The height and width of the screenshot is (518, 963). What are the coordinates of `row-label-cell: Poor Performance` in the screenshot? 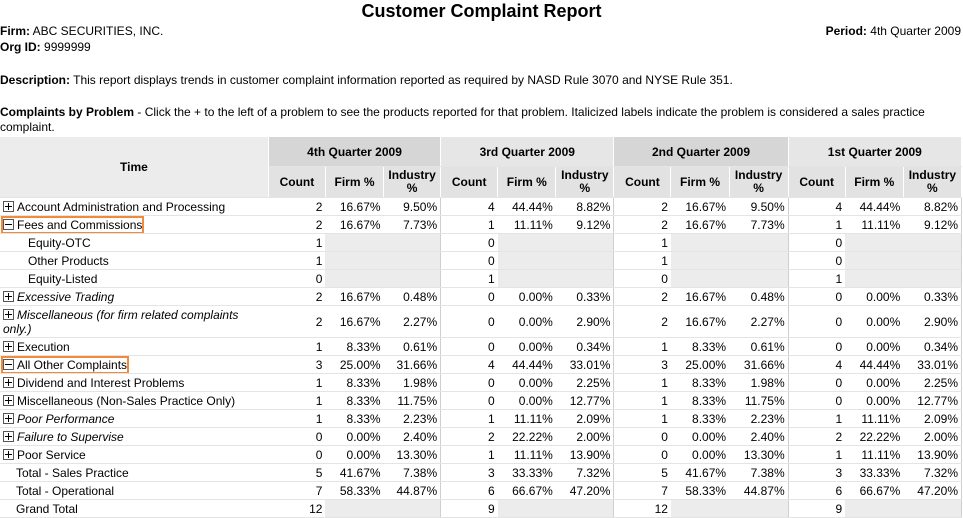 It's located at (134, 418).